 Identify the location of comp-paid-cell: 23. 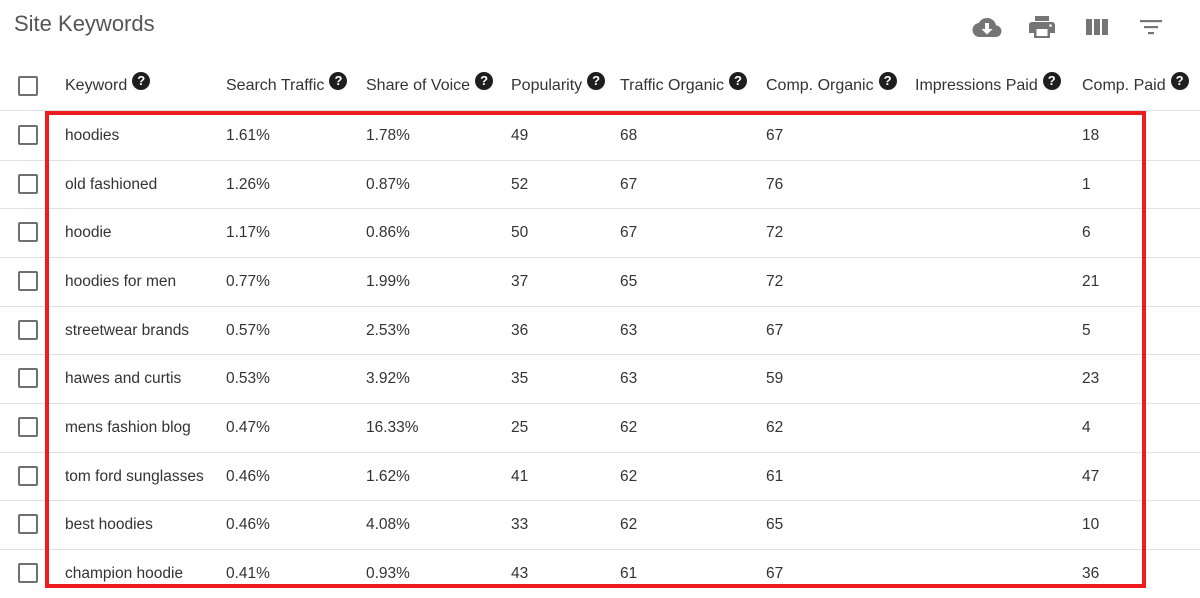
(1091, 378).